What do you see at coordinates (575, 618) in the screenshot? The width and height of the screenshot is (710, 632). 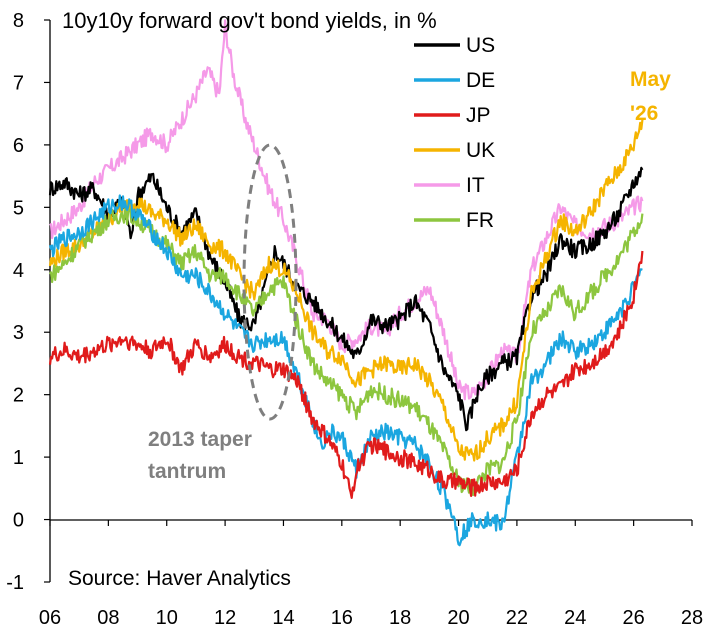 I see `x-tick-label: 24` at bounding box center [575, 618].